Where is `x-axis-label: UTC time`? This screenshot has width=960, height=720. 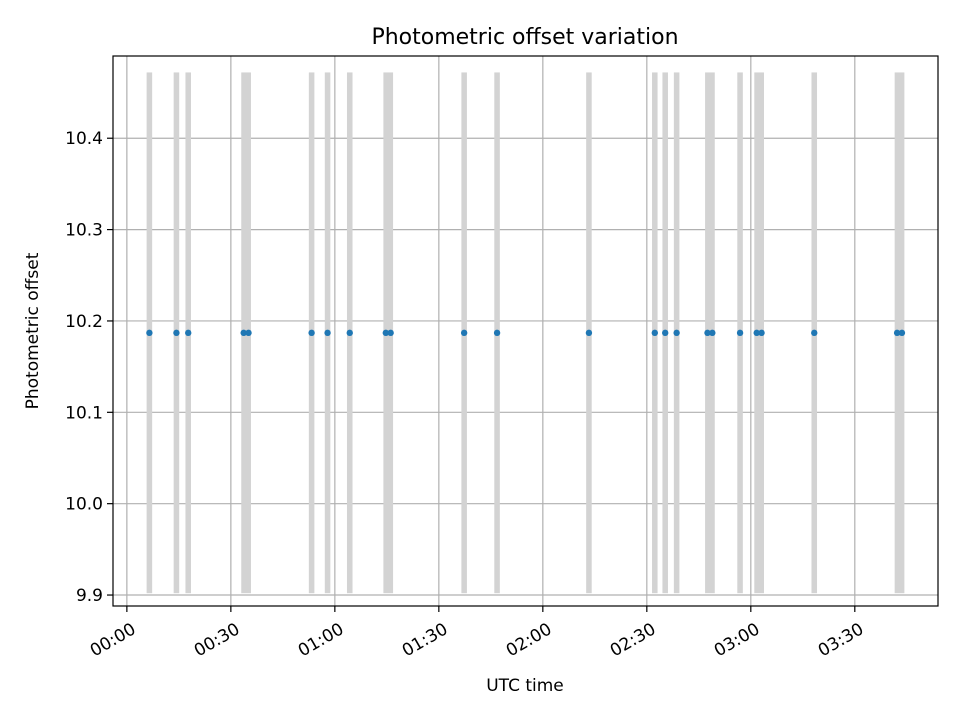 x-axis-label: UTC time is located at coordinates (525, 686).